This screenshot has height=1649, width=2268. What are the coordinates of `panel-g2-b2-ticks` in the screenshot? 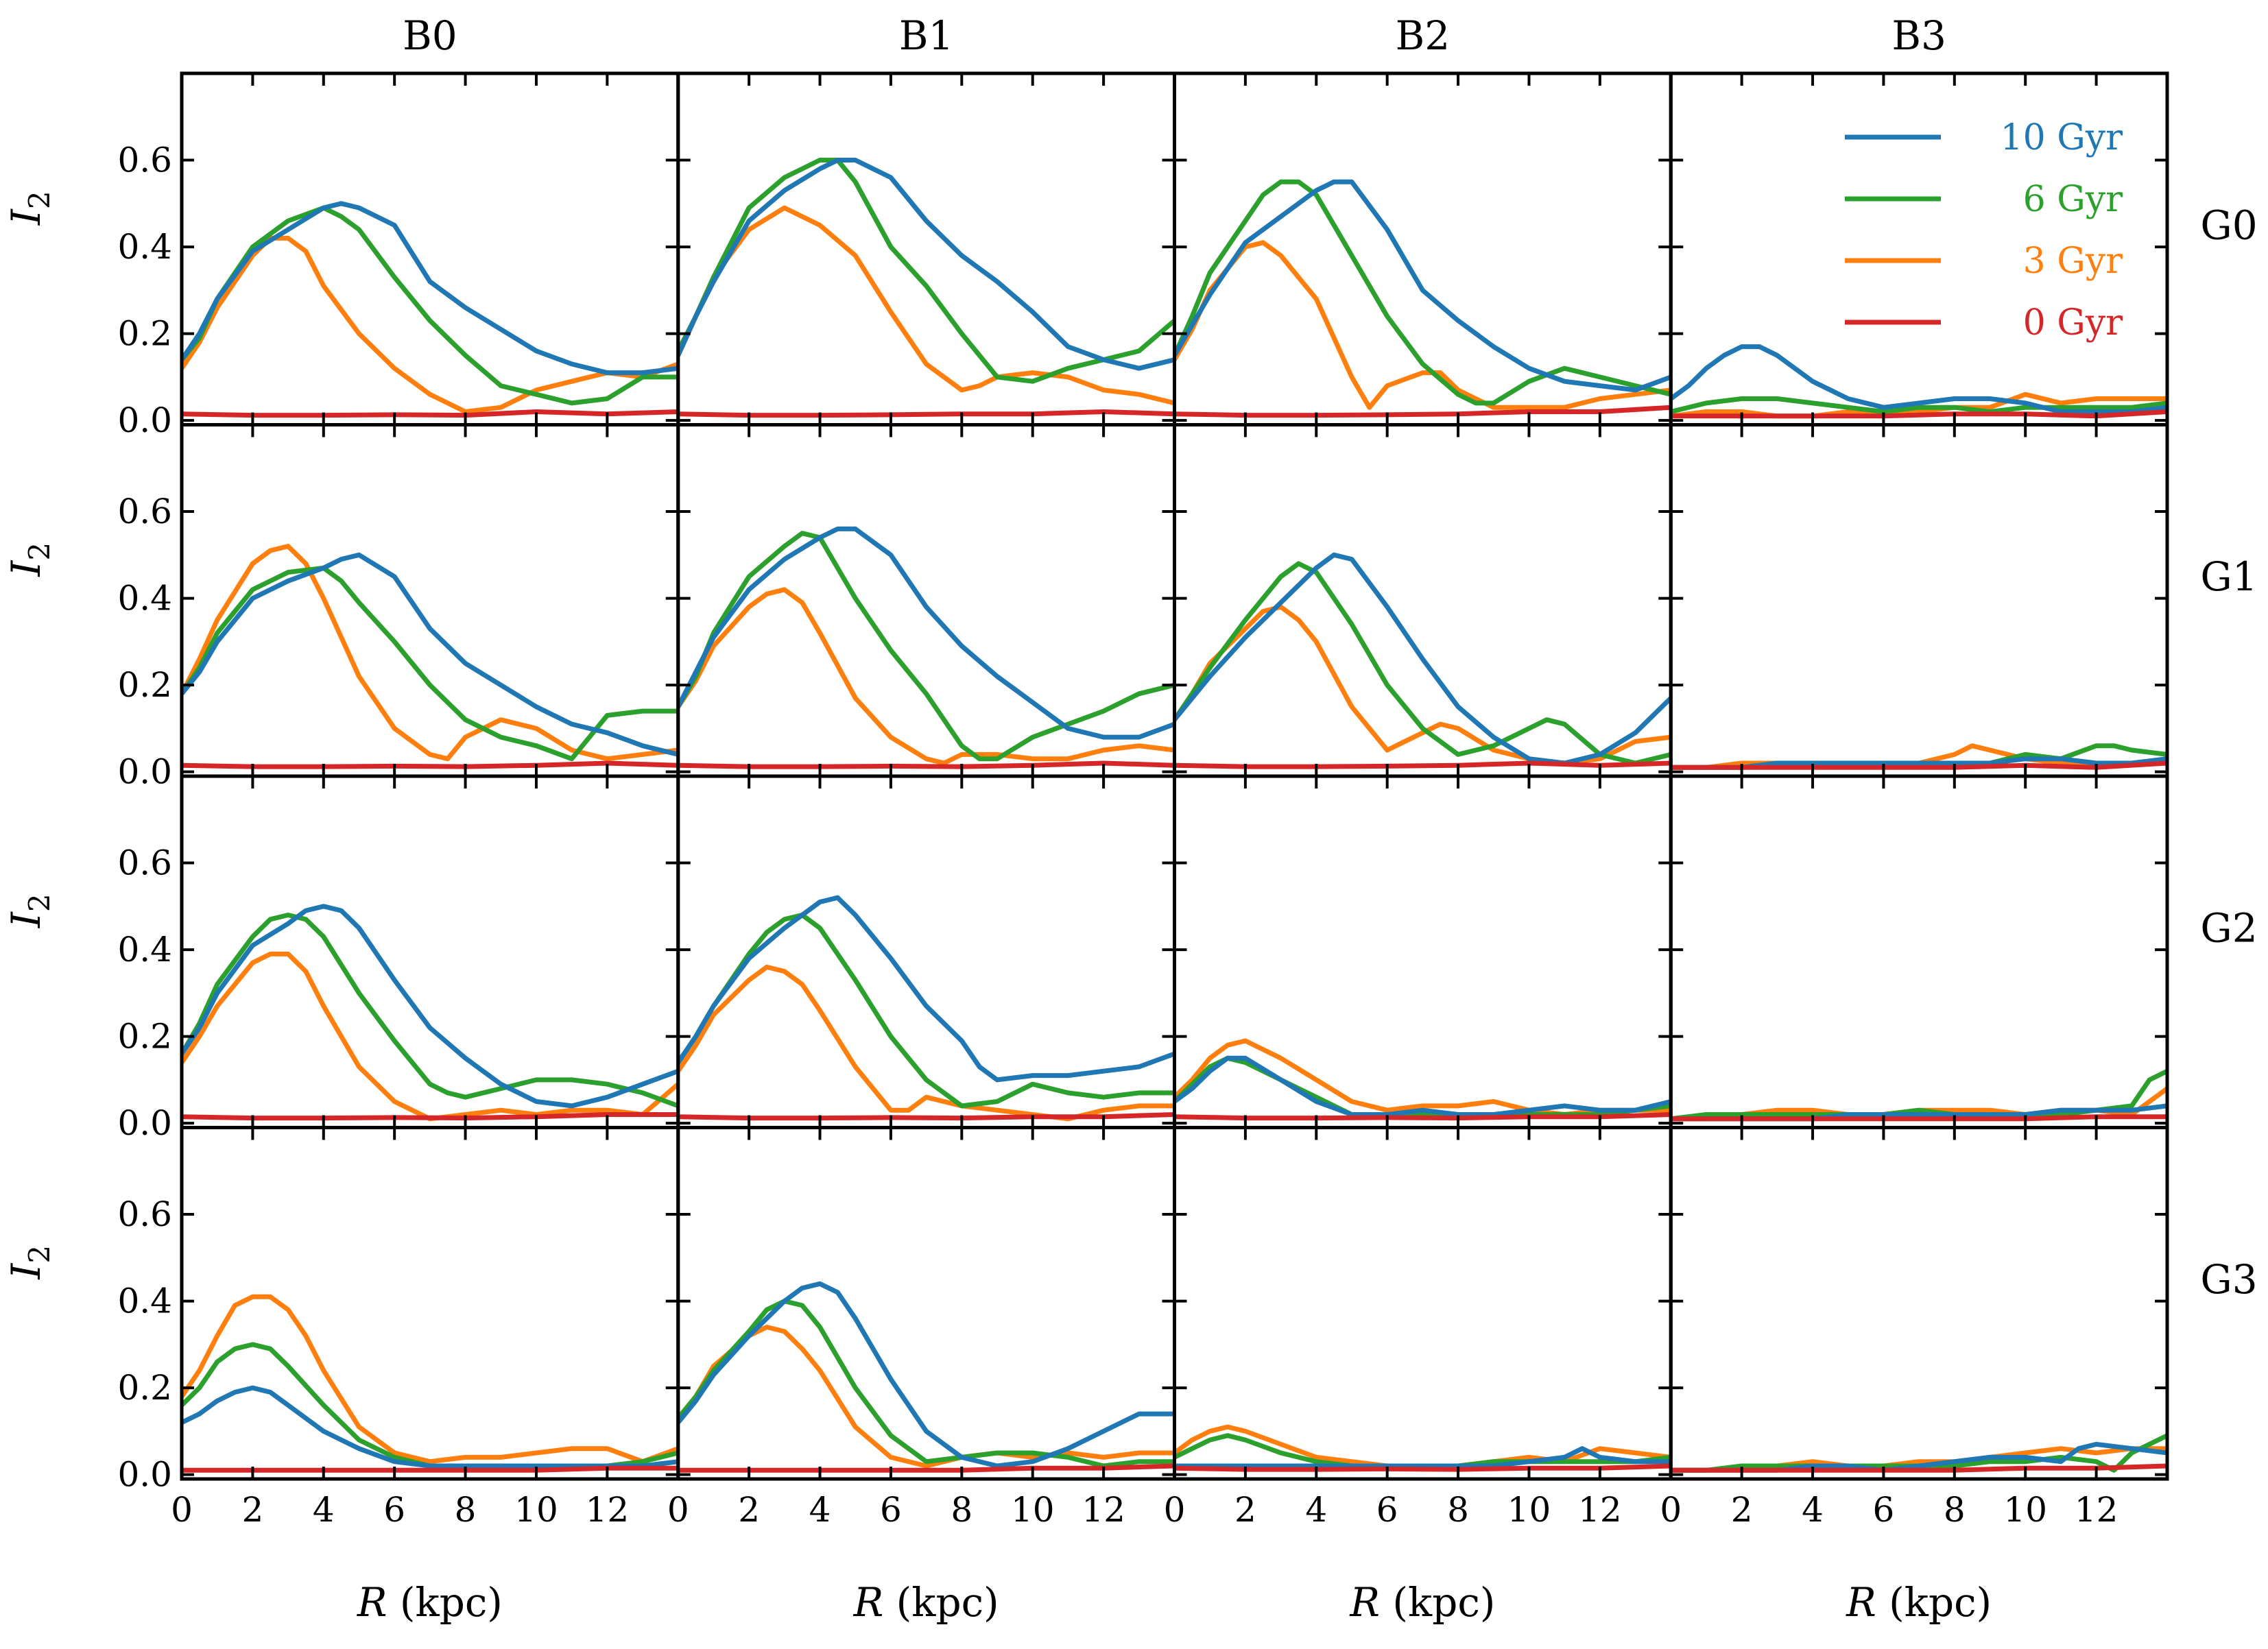 It's located at (1422, 952).